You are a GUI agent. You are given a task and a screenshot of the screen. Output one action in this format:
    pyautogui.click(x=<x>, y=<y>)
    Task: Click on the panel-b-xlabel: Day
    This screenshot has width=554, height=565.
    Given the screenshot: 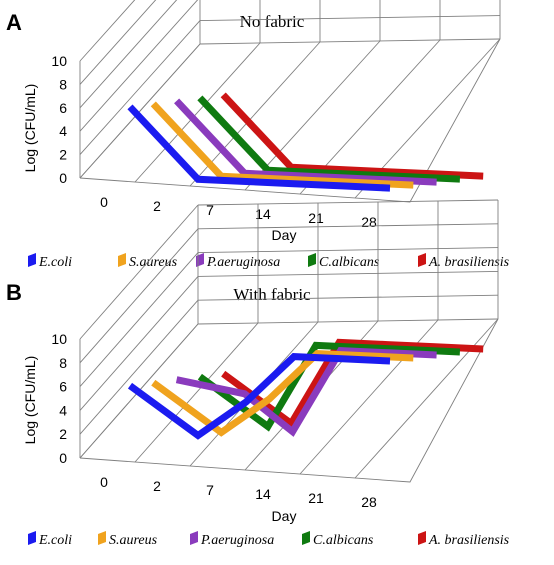 What is the action you would take?
    pyautogui.click(x=284, y=516)
    